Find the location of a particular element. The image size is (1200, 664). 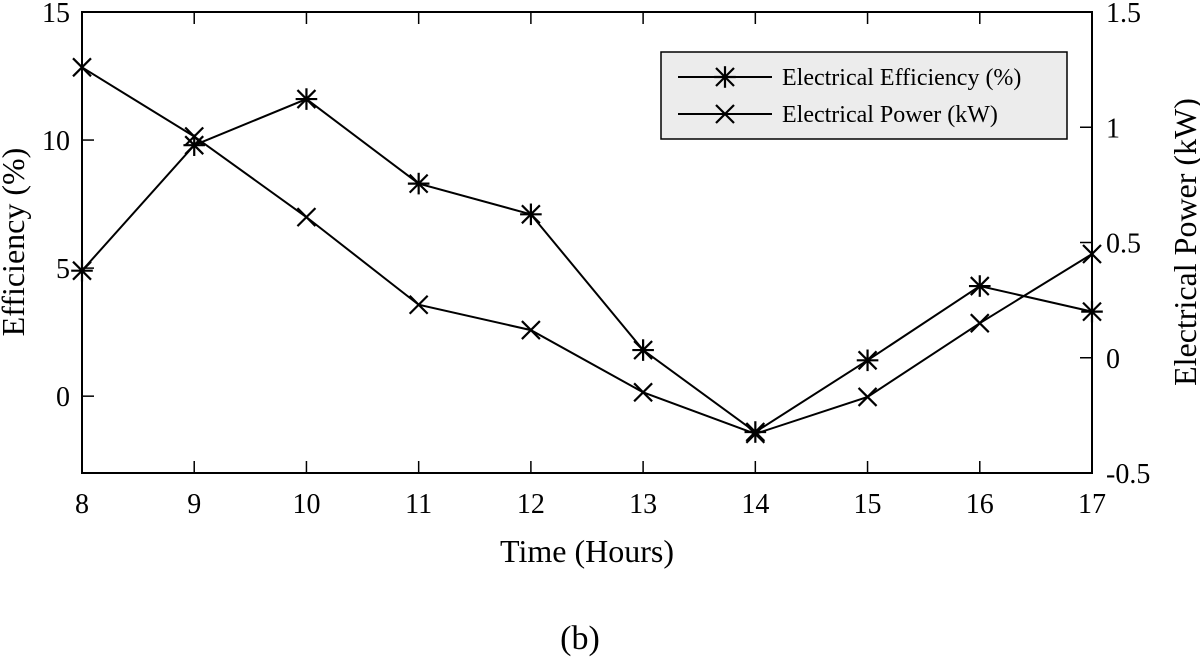

x-tick-label: 8 is located at coordinates (82, 504).